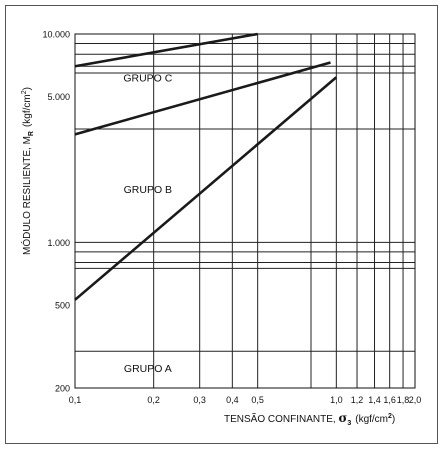  What do you see at coordinates (24, 92) in the screenshot?
I see `y-axis-unit-superscript: 2` at bounding box center [24, 92].